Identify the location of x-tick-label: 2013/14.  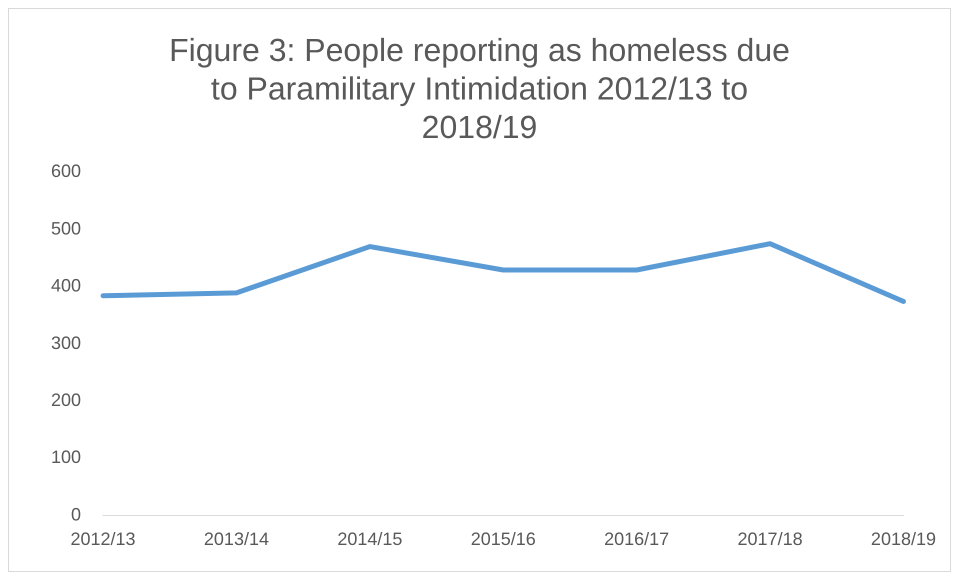
(236, 539).